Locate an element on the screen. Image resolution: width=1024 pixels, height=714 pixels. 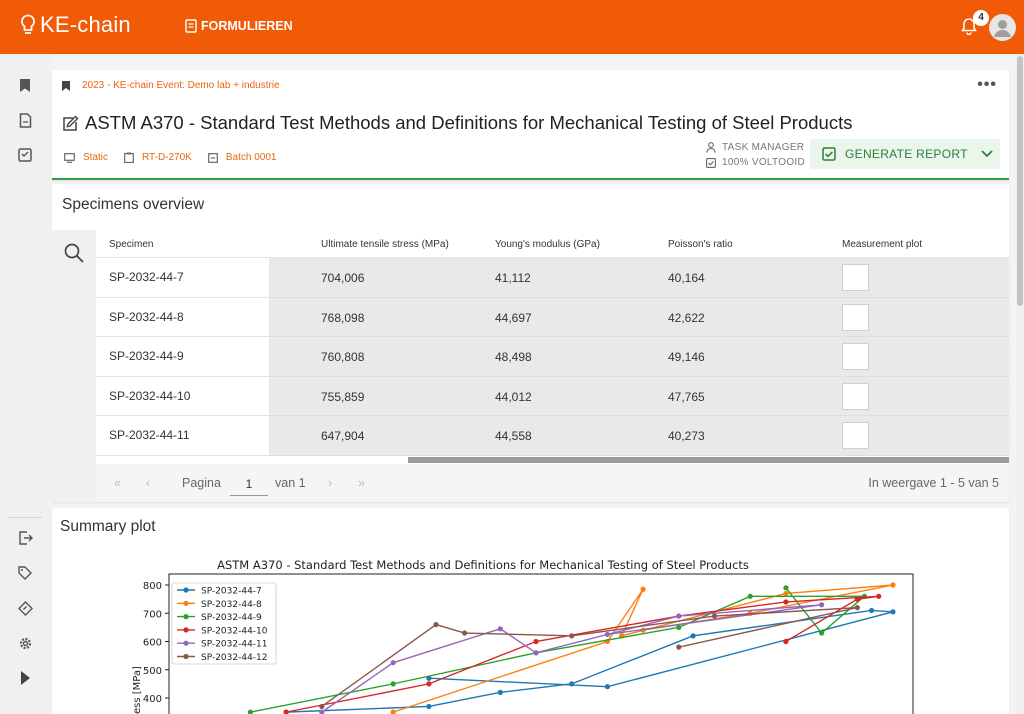
modulus-cell: 41,112 is located at coordinates (513, 278).